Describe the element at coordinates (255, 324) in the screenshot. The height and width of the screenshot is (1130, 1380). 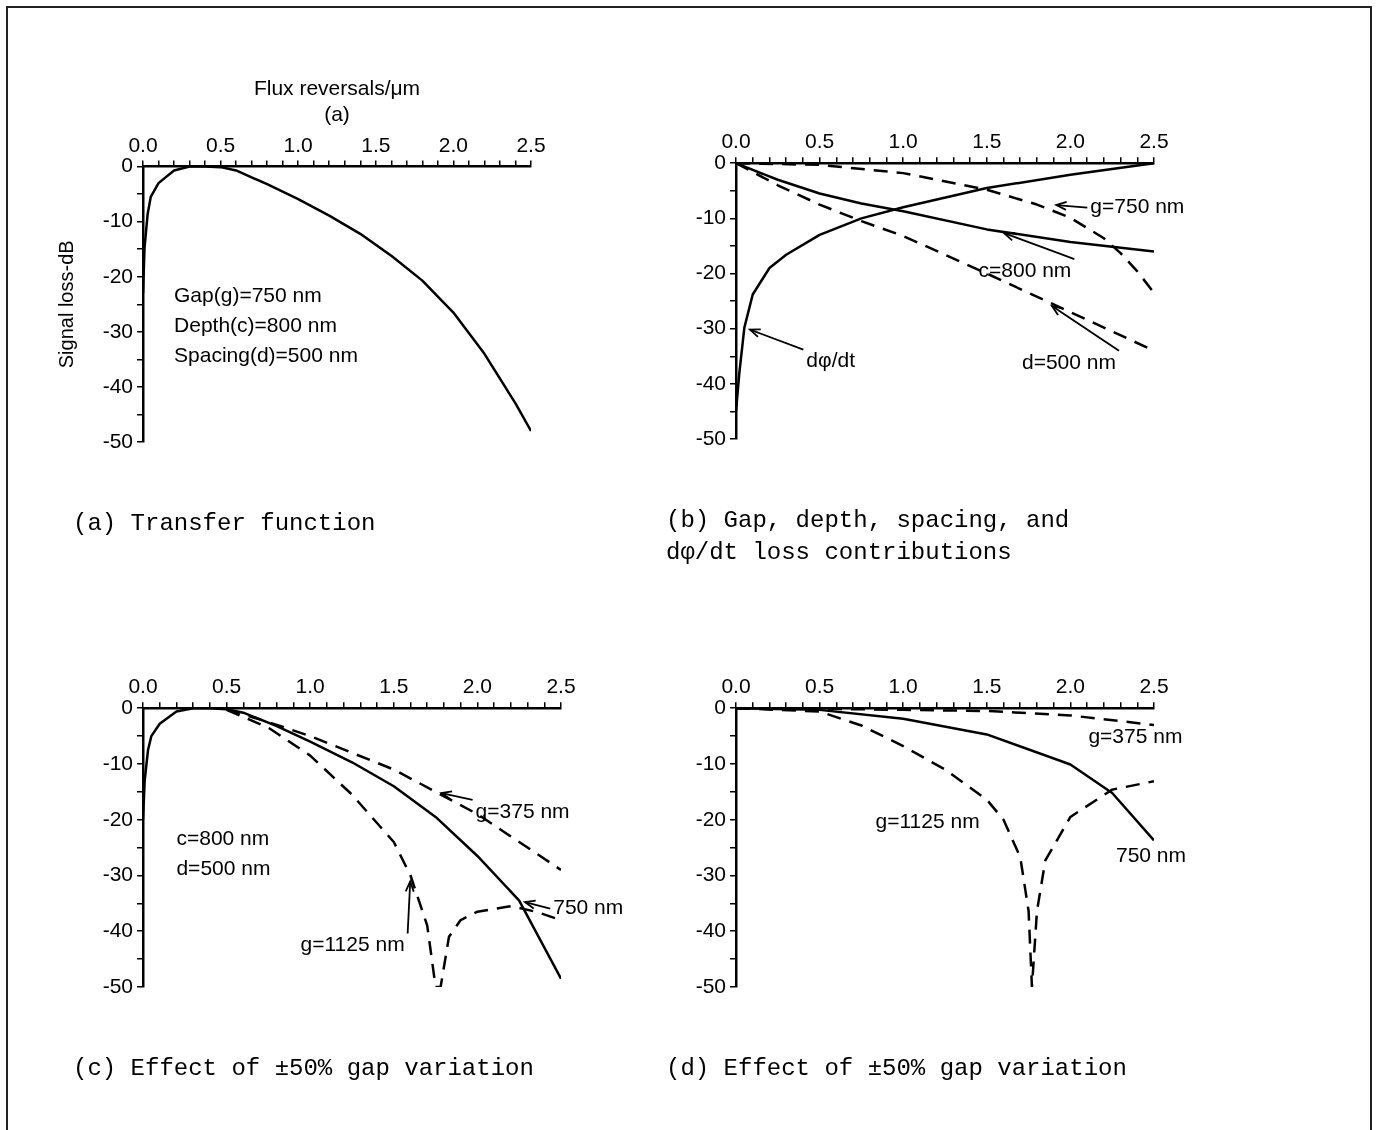
I see `annotation: Depth(c)=800 nm` at that location.